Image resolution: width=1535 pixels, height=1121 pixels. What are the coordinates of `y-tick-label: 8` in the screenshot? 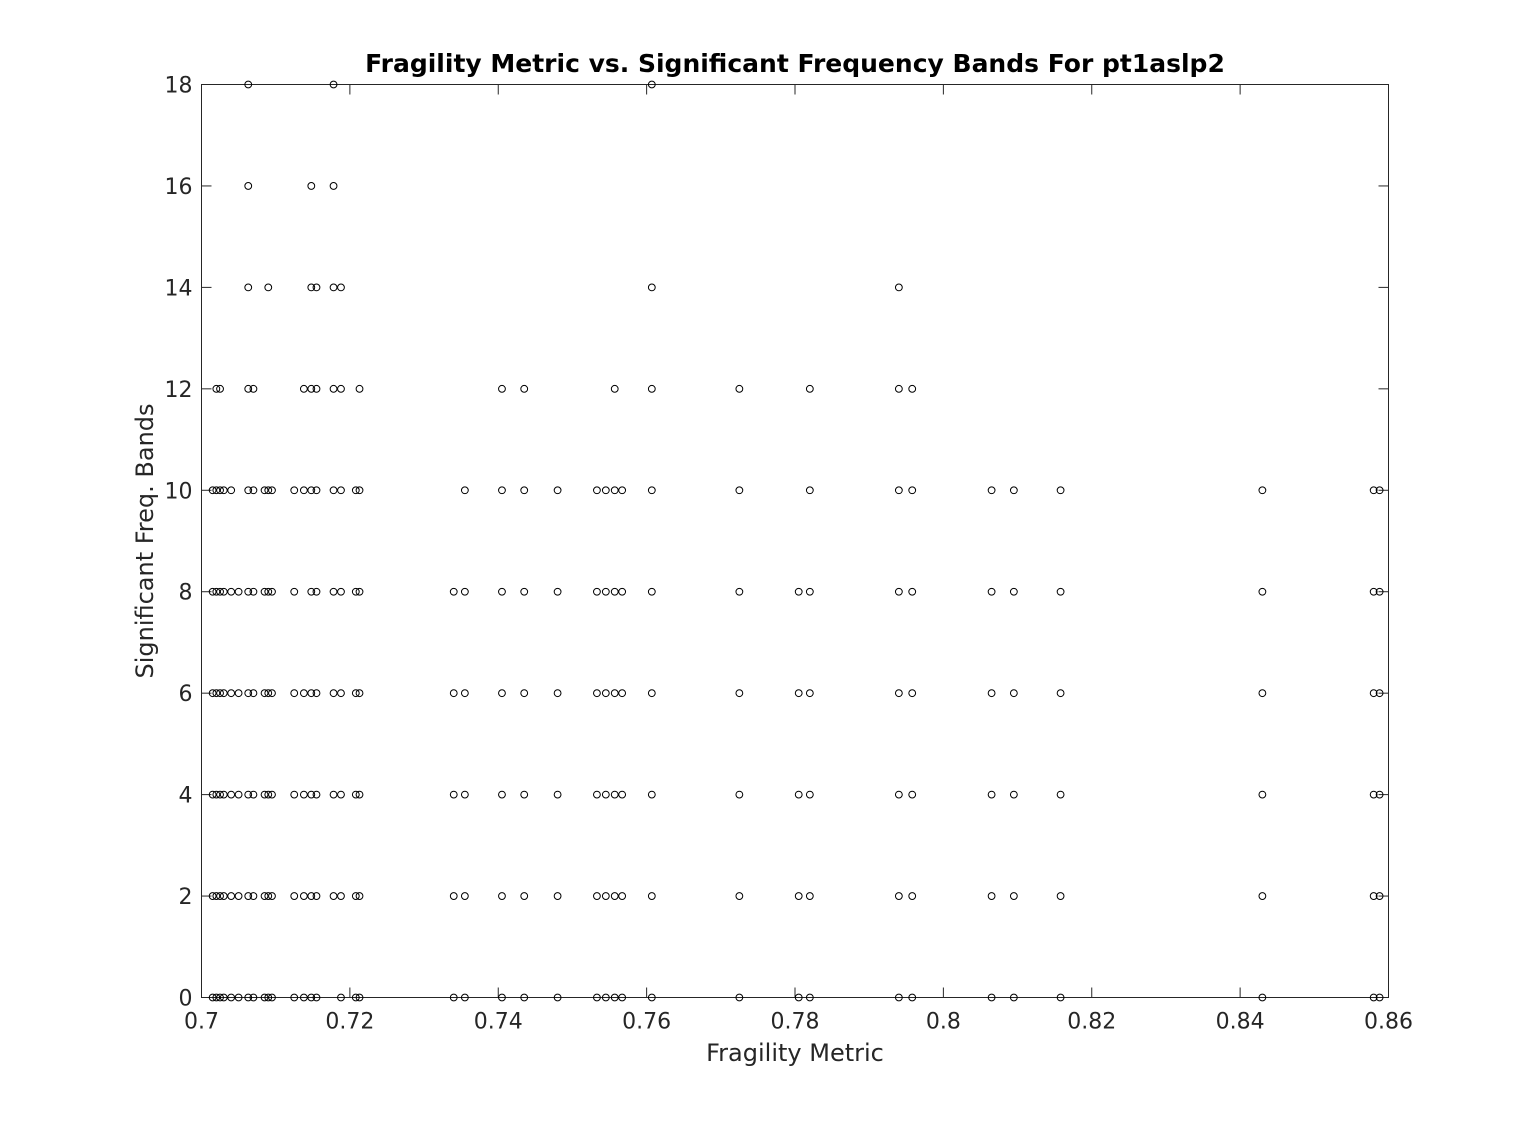 It's located at (186, 593).